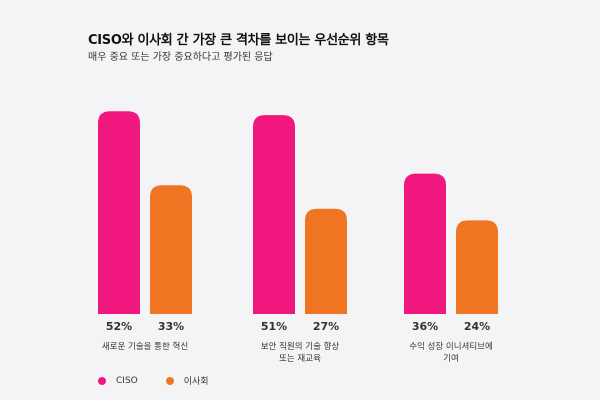  What do you see at coordinates (102, 380) in the screenshot?
I see `legend-swatch-ciso` at bounding box center [102, 380].